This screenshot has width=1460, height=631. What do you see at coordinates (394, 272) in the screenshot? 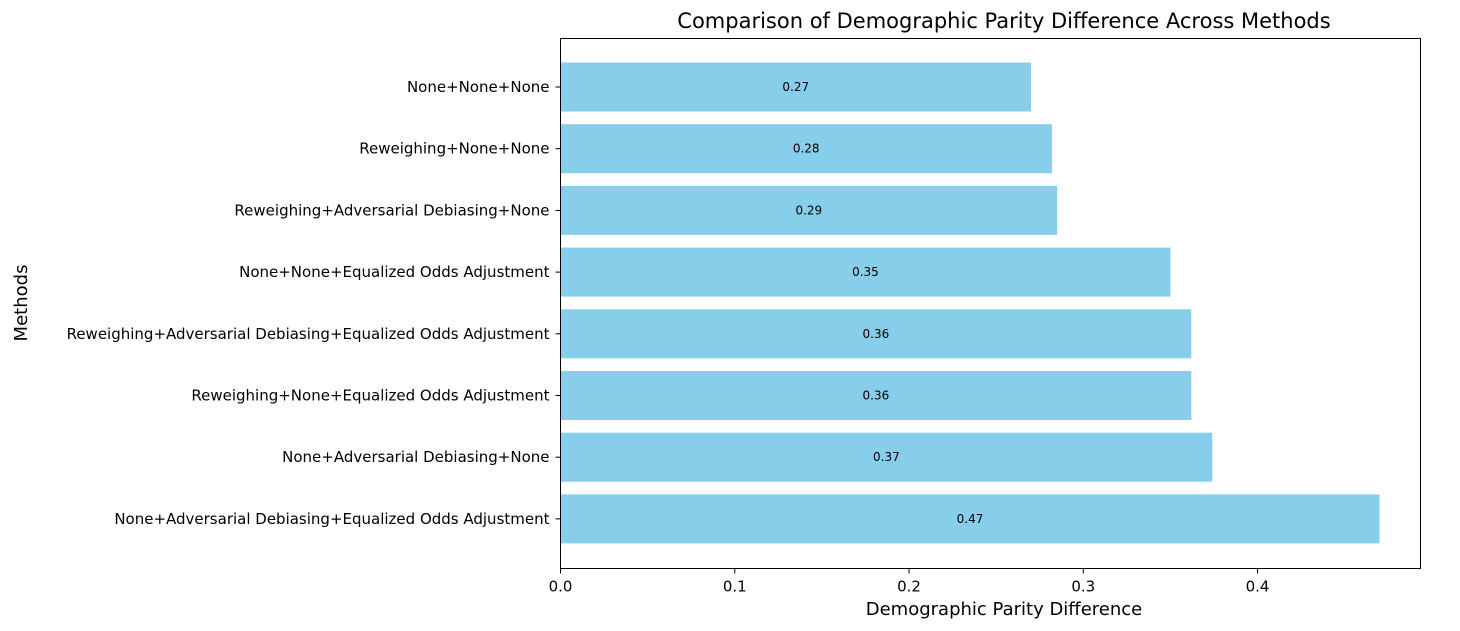
I see `y-tick-label: None+None+Equalized Odds Adjustment` at bounding box center [394, 272].